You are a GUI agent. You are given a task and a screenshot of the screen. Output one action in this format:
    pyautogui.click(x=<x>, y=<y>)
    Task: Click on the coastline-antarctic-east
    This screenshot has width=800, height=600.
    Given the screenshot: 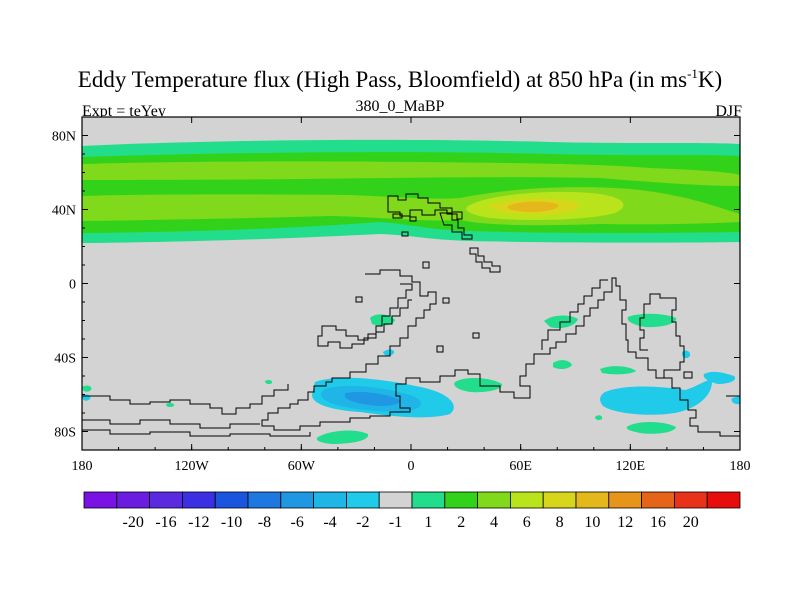 What is the action you would take?
    pyautogui.click(x=702, y=407)
    